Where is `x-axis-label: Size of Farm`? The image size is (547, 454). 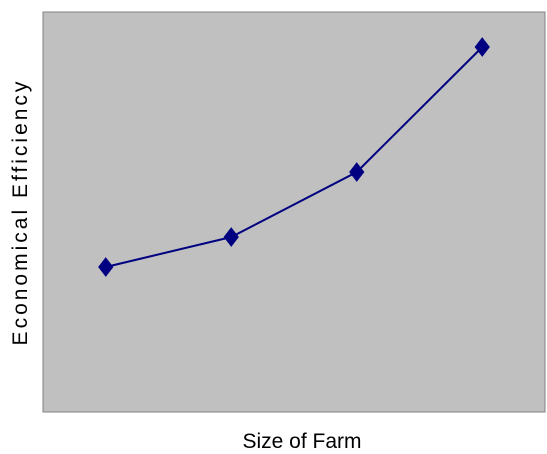
x-axis-label: Size of Farm is located at coordinates (301, 441).